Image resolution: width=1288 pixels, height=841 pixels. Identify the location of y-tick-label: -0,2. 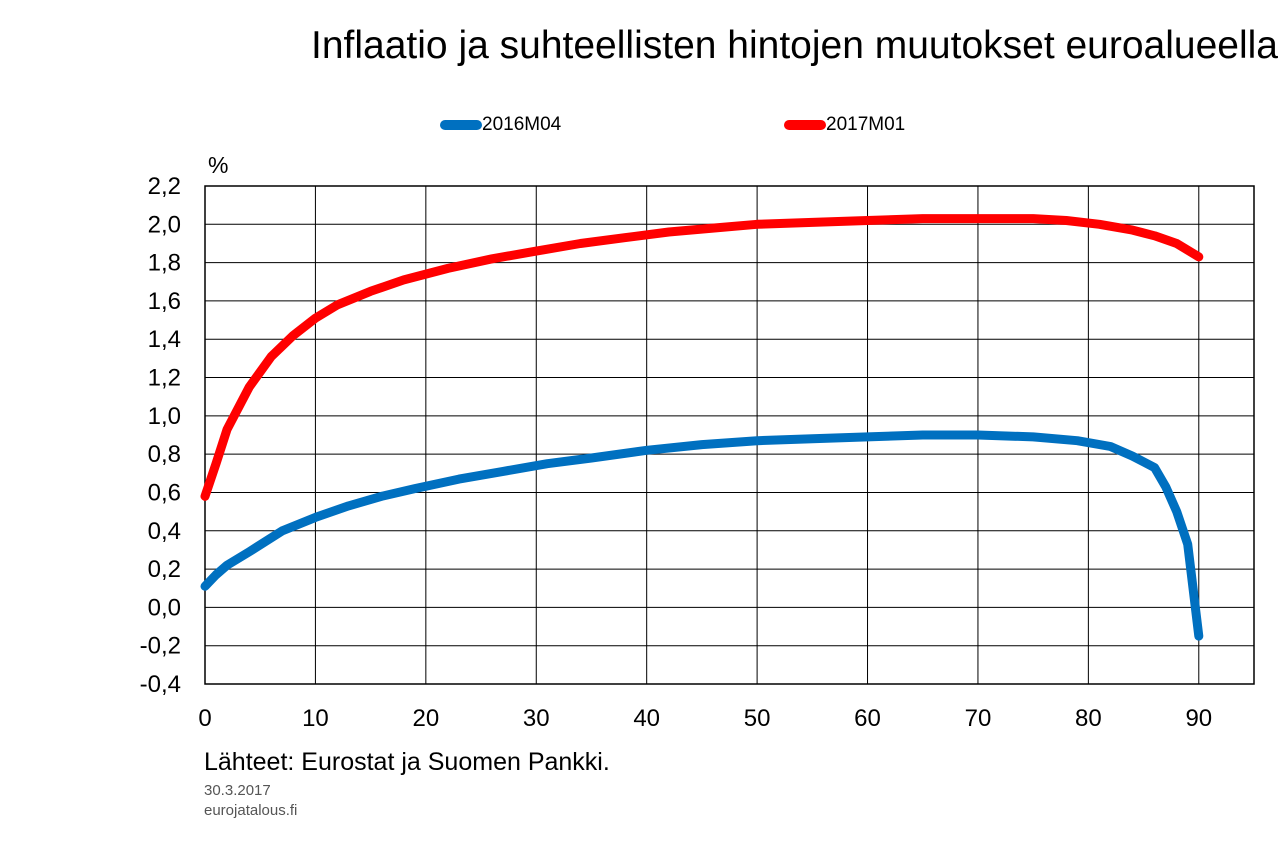
(160, 646).